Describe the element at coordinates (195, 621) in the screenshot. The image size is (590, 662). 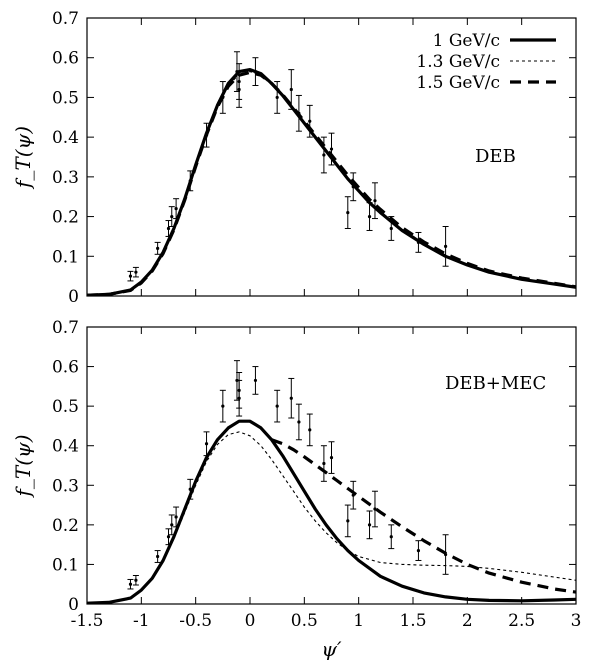
I see `x-tick-label: -0.5` at that location.